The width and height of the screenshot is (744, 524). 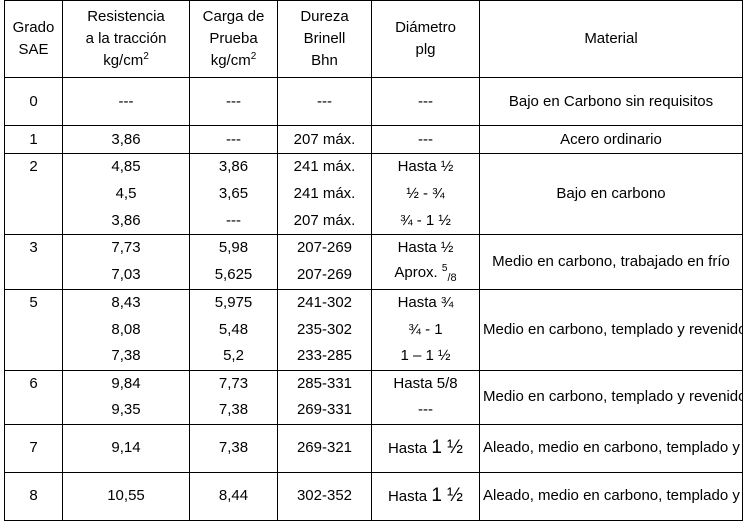 What do you see at coordinates (324, 38) in the screenshot?
I see `header-dureza-line2: Brinell` at bounding box center [324, 38].